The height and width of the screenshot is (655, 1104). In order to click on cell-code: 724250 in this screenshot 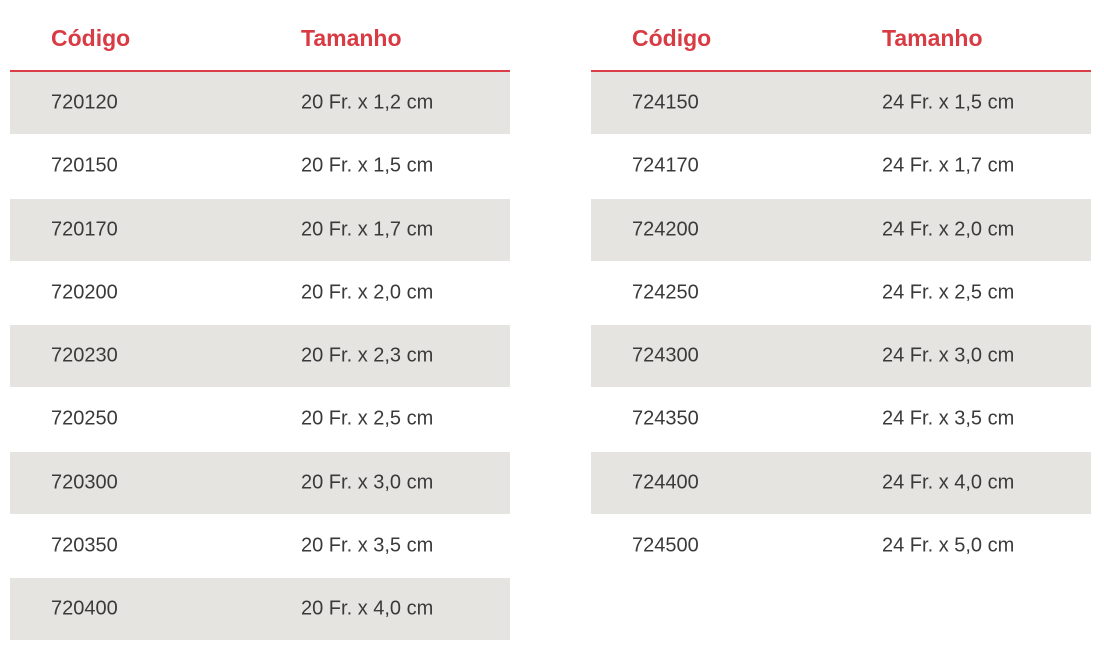, I will do `click(665, 292)`.